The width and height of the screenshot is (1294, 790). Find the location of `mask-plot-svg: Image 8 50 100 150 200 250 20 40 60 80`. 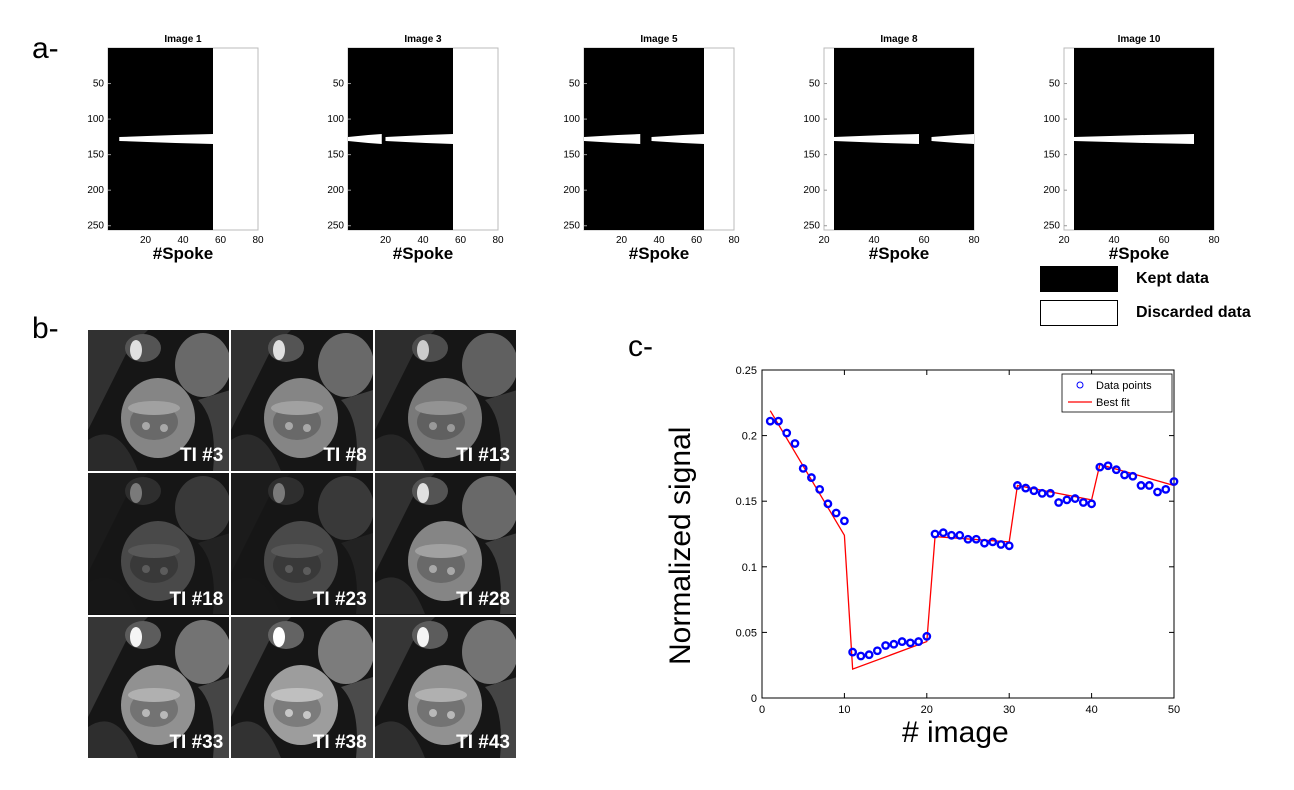

mask-plot-svg: Image 8 50 100 150 200 250 20 40 60 80 is located at coordinates (891, 140).